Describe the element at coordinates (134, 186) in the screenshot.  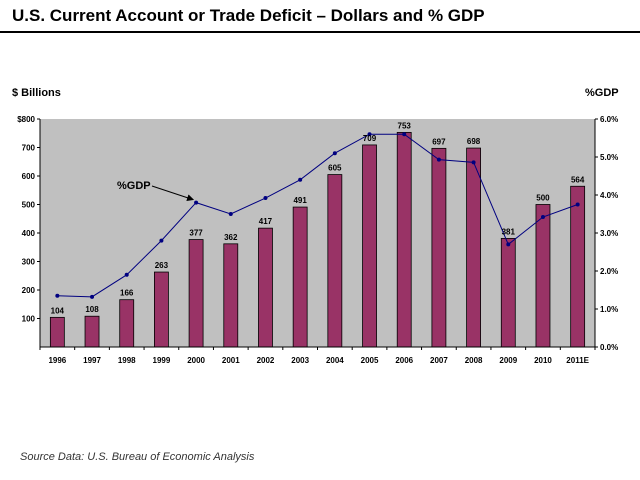
I see `gdp-annotation-label: %GDP` at that location.